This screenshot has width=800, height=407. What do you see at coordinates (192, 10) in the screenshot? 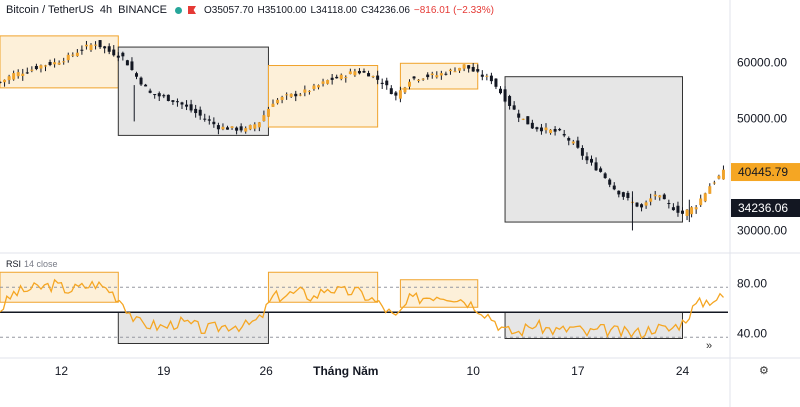
I see `flag-icon` at bounding box center [192, 10].